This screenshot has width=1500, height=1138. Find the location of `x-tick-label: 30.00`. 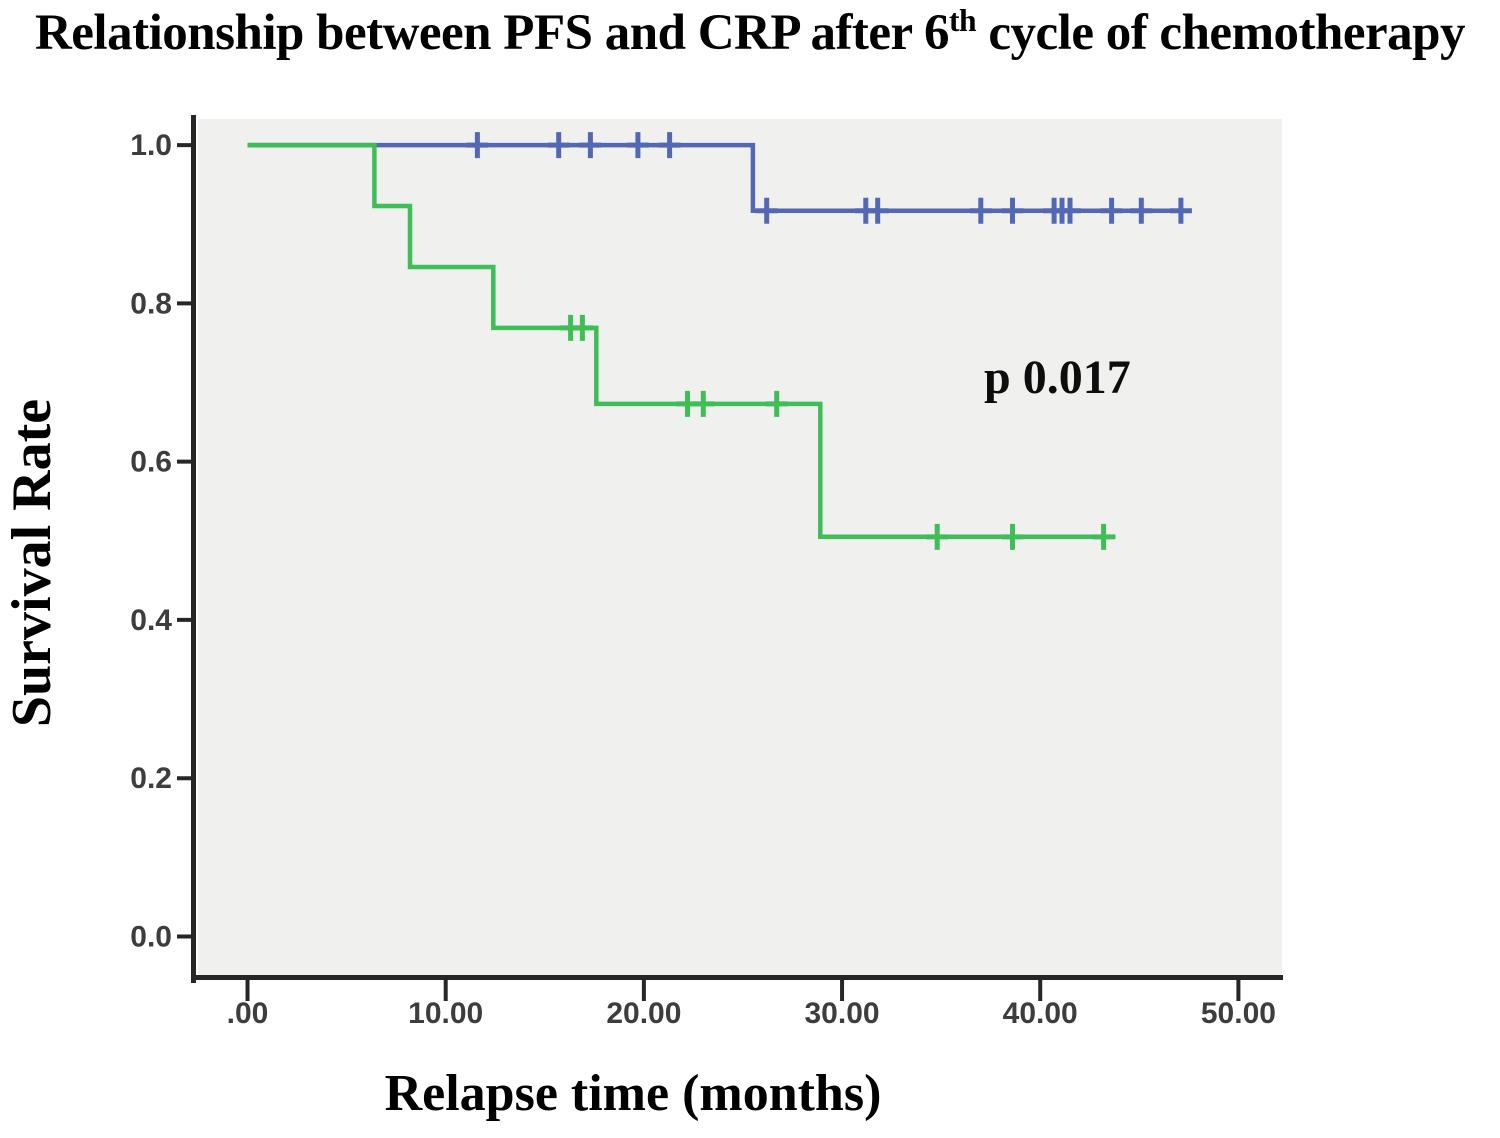

x-tick-label: 30.00 is located at coordinates (842, 1013).